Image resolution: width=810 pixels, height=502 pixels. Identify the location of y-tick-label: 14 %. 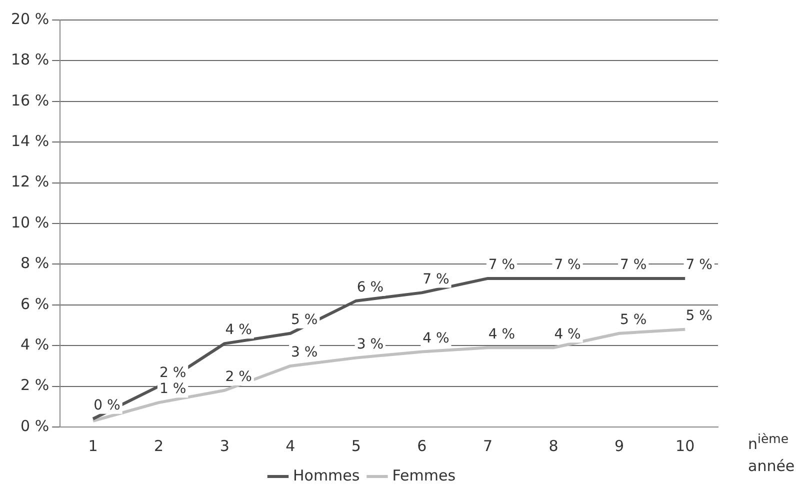
(30, 141).